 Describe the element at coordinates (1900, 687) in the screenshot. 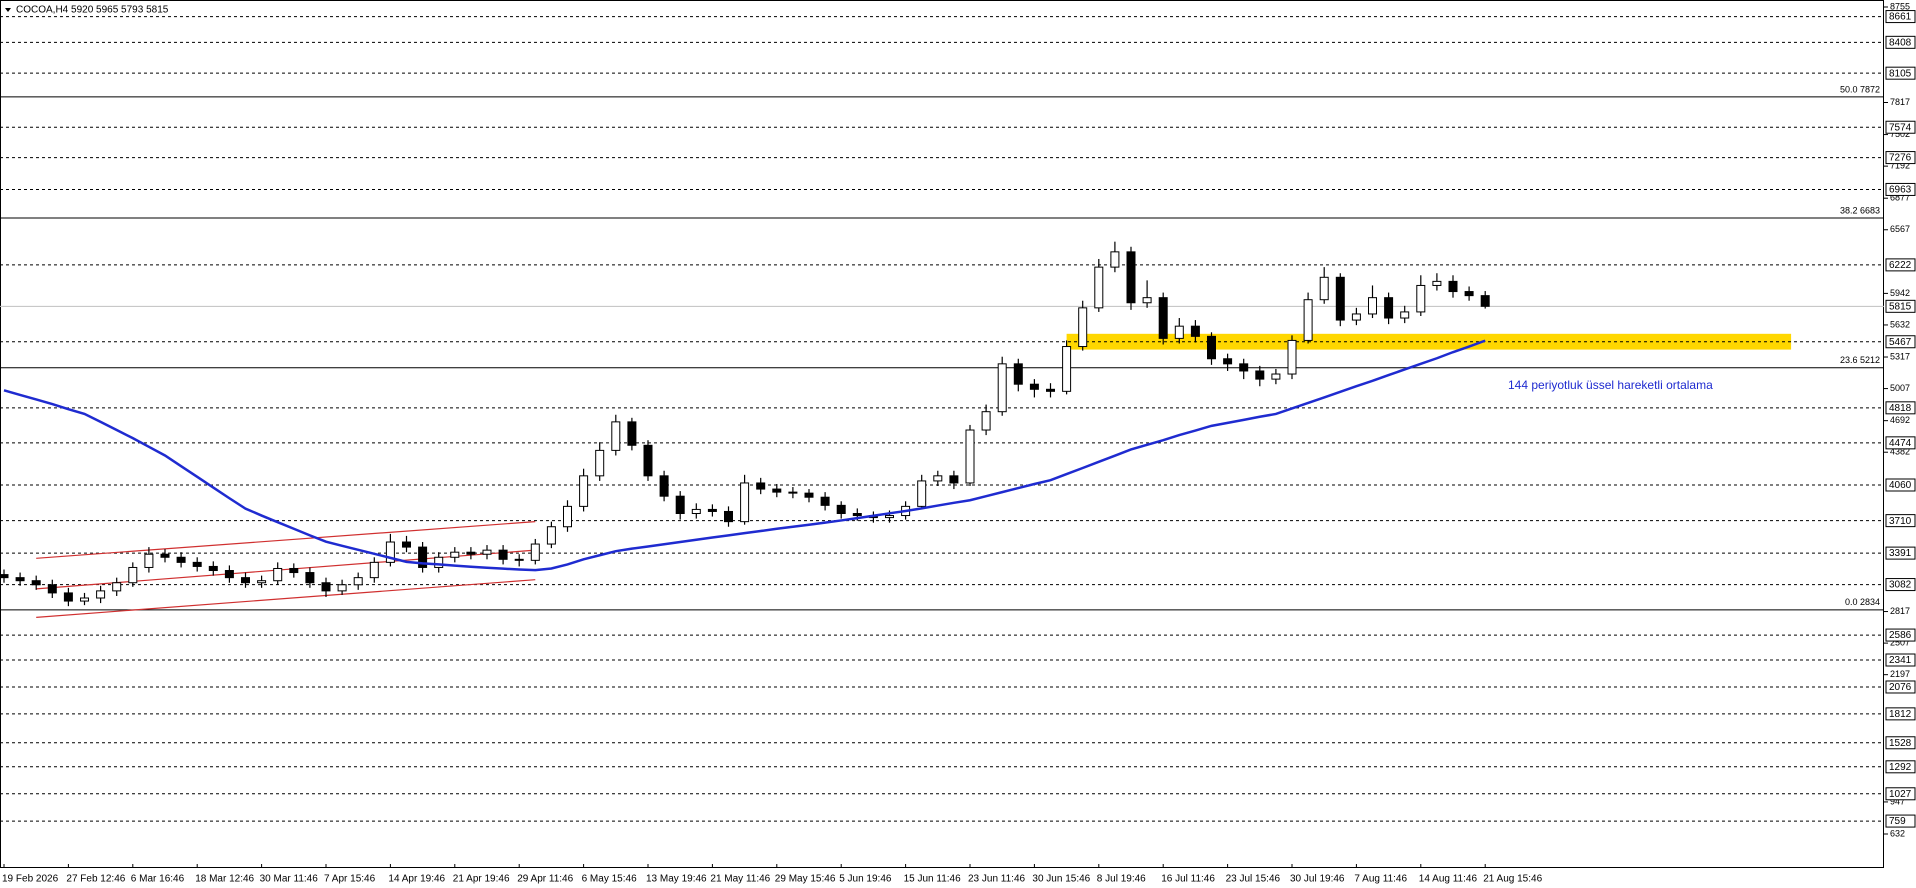

I see `level-label: 2076` at that location.